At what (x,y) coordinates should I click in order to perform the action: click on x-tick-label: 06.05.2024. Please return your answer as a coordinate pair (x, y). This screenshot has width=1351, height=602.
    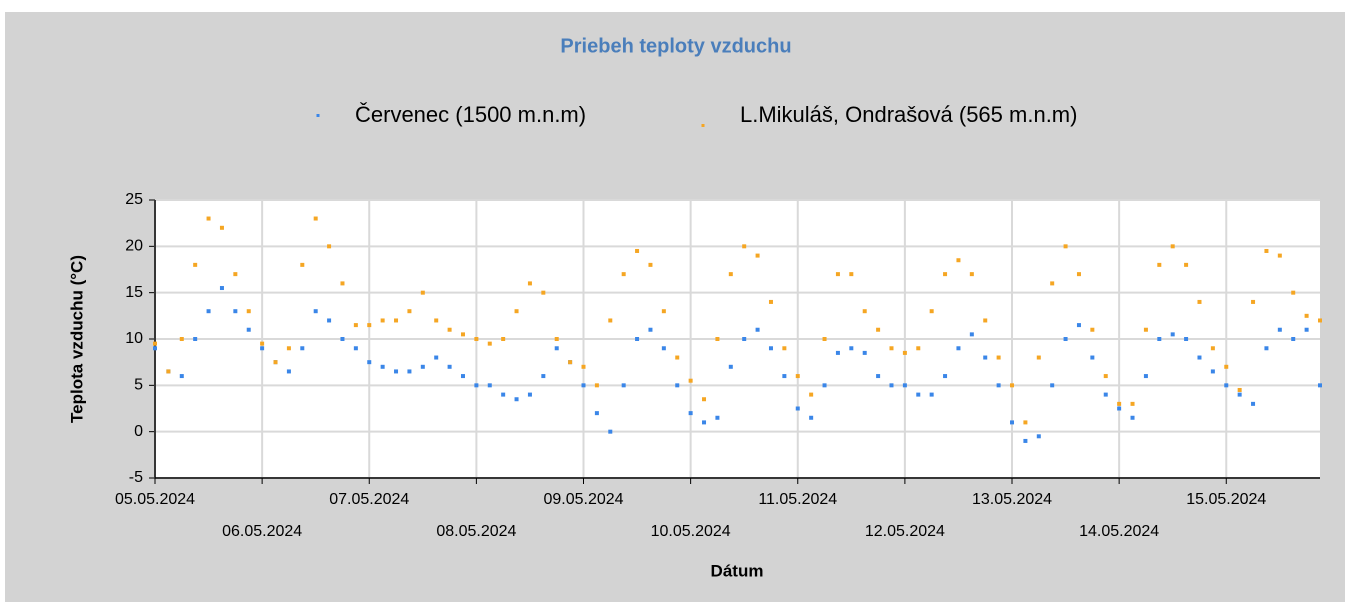
    Looking at the image, I should click on (262, 531).